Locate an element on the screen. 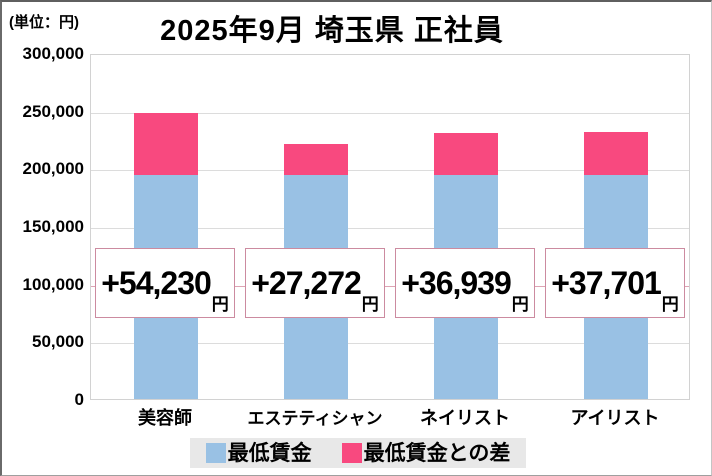  diff-label-boxes: +54,230 円 +27,272 円 +36,939 円 +37,701 円 is located at coordinates (390, 283).